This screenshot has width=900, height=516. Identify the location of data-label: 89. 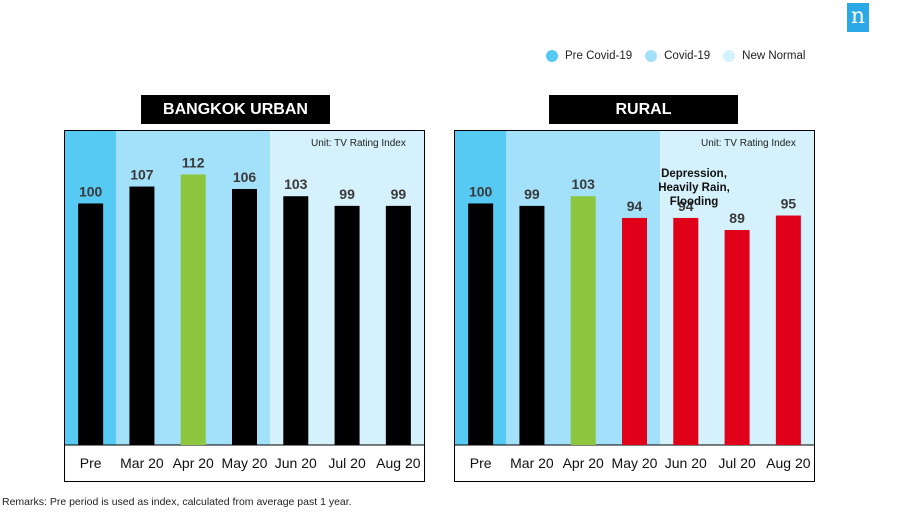
(737, 218).